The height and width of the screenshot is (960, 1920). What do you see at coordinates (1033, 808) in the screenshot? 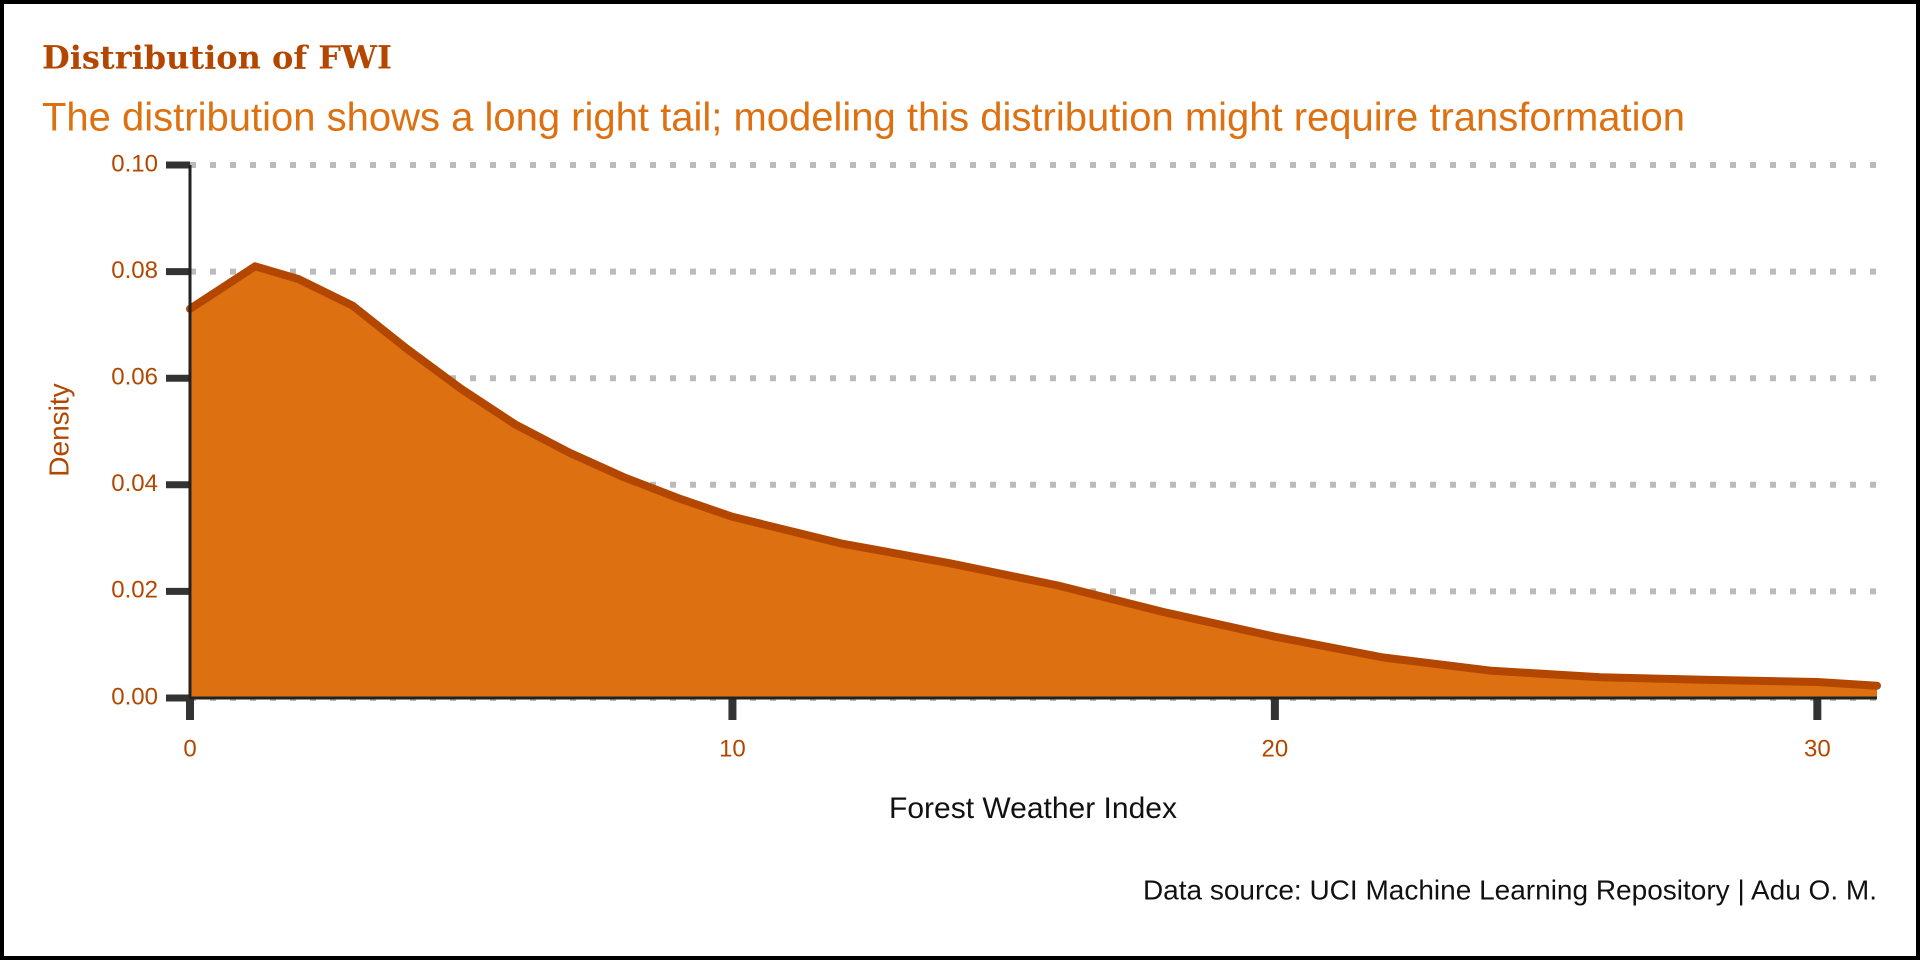
I see `x-axis-label: Forest Weather Index` at bounding box center [1033, 808].